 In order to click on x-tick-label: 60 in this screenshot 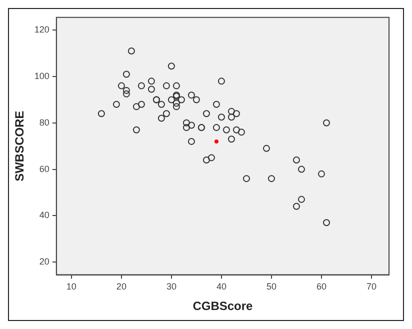, I will do `click(321, 287)`.